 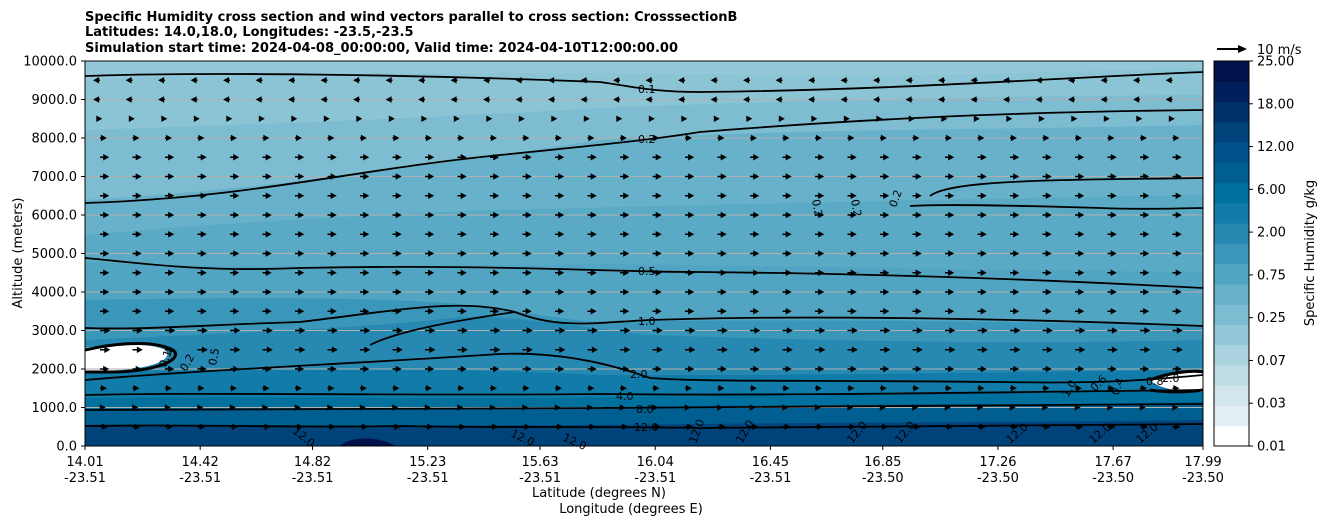 I want to click on contour-label: 12.0, so click(x=646, y=427).